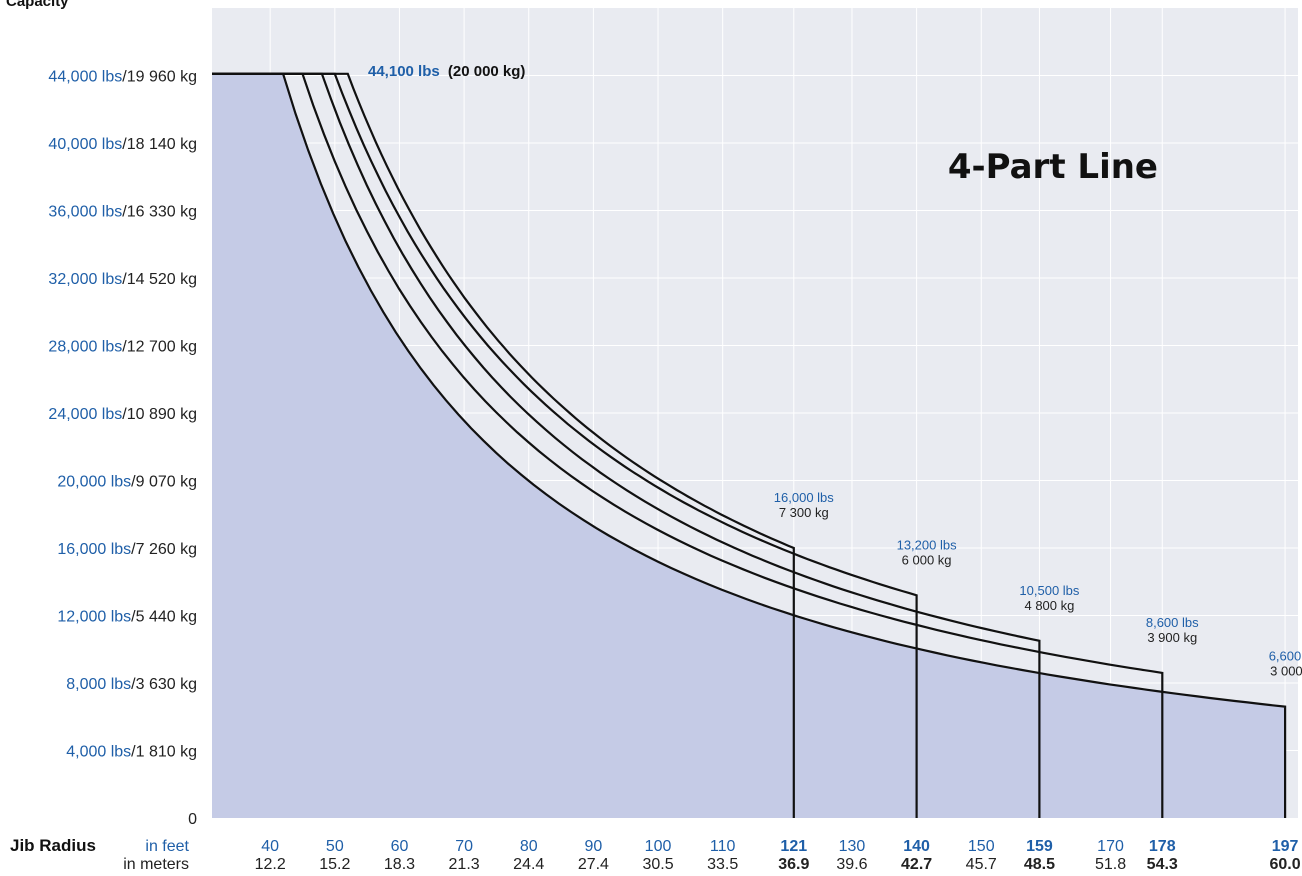 This screenshot has width=1302, height=876. I want to click on y-tick-lbs: 28,000 lbs, so click(85, 347).